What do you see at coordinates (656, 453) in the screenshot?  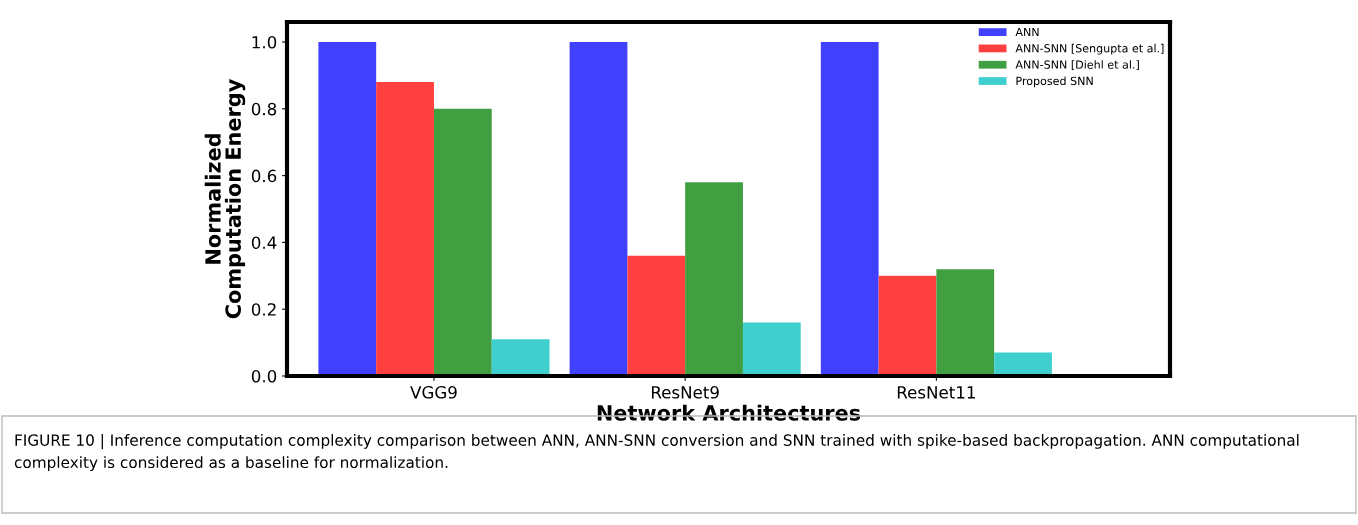 I see `caption: FIGURE 10 | Inference computation complexity comparison between ANN, ANN-SNN conversion and SNN trained with spike-based backpropagation. ANN computational complexity is considered as a baseline for normalization.` at bounding box center [656, 453].